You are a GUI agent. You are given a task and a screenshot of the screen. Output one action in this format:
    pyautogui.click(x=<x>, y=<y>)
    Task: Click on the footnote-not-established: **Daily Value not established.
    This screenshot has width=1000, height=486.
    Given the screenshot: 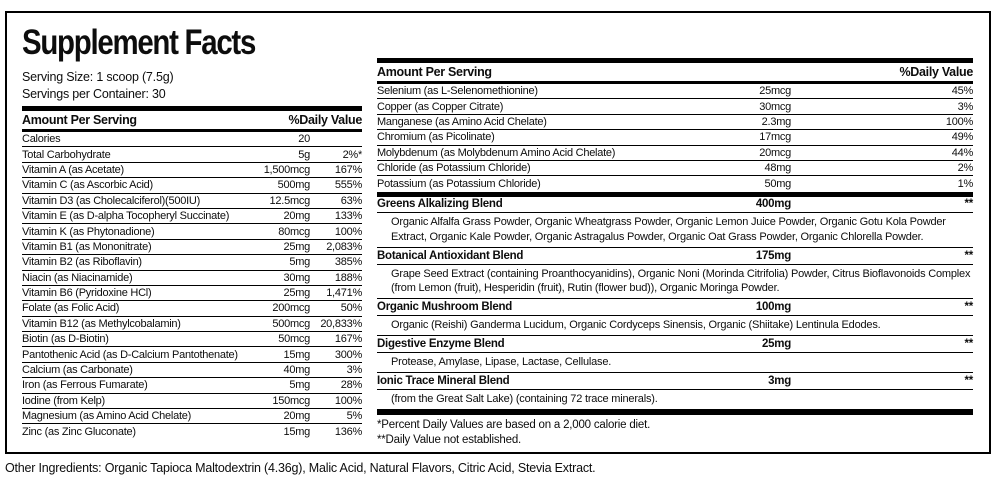 What is the action you would take?
    pyautogui.click(x=449, y=440)
    